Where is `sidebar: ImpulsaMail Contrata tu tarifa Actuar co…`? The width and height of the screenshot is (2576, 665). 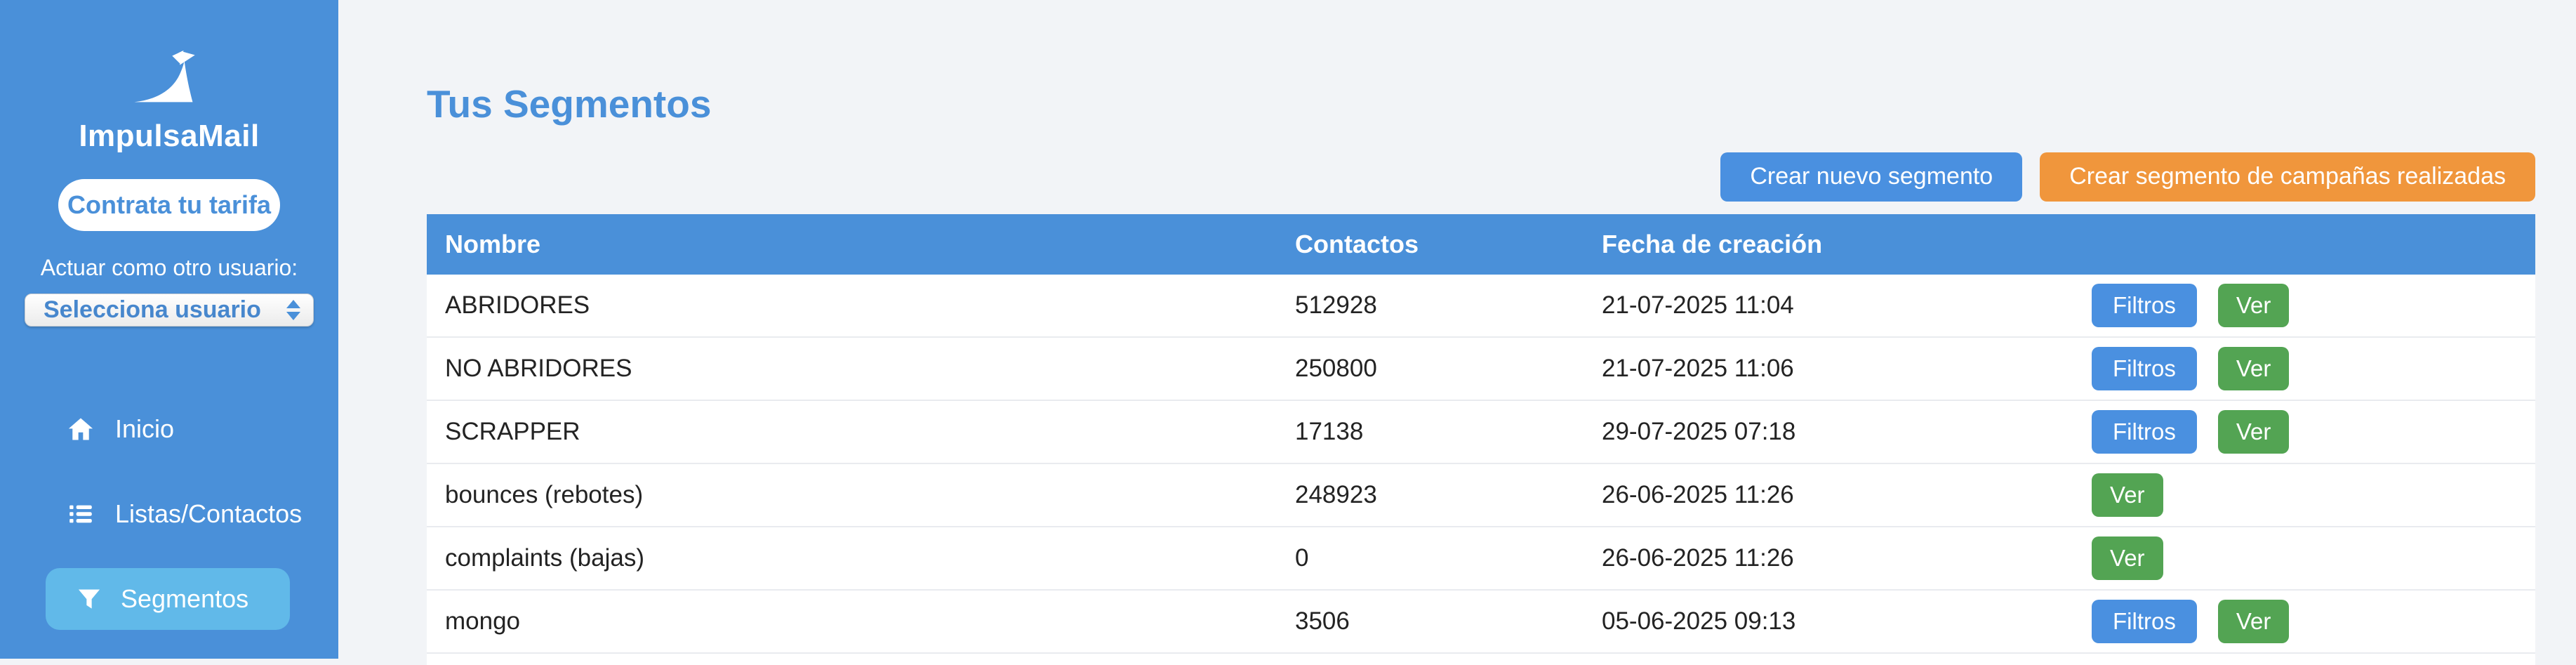 sidebar: ImpulsaMail Contrata tu tarifa Actuar co… is located at coordinates (169, 329).